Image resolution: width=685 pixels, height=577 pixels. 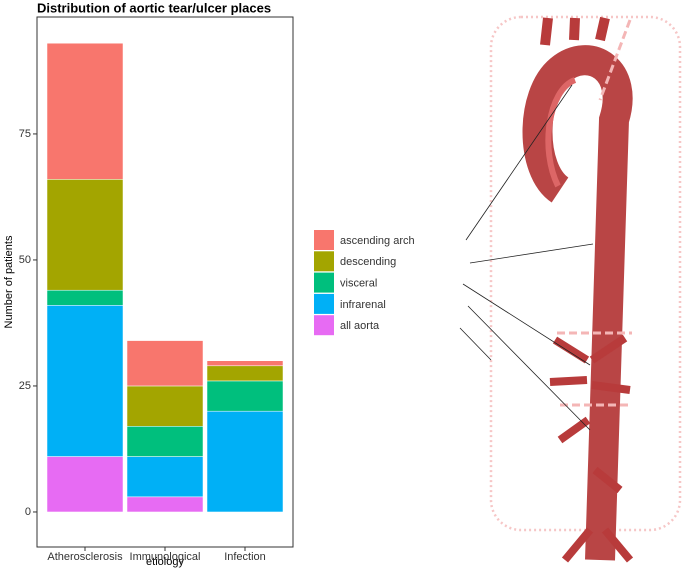 I want to click on x-axis-label: etiology, so click(x=165, y=562).